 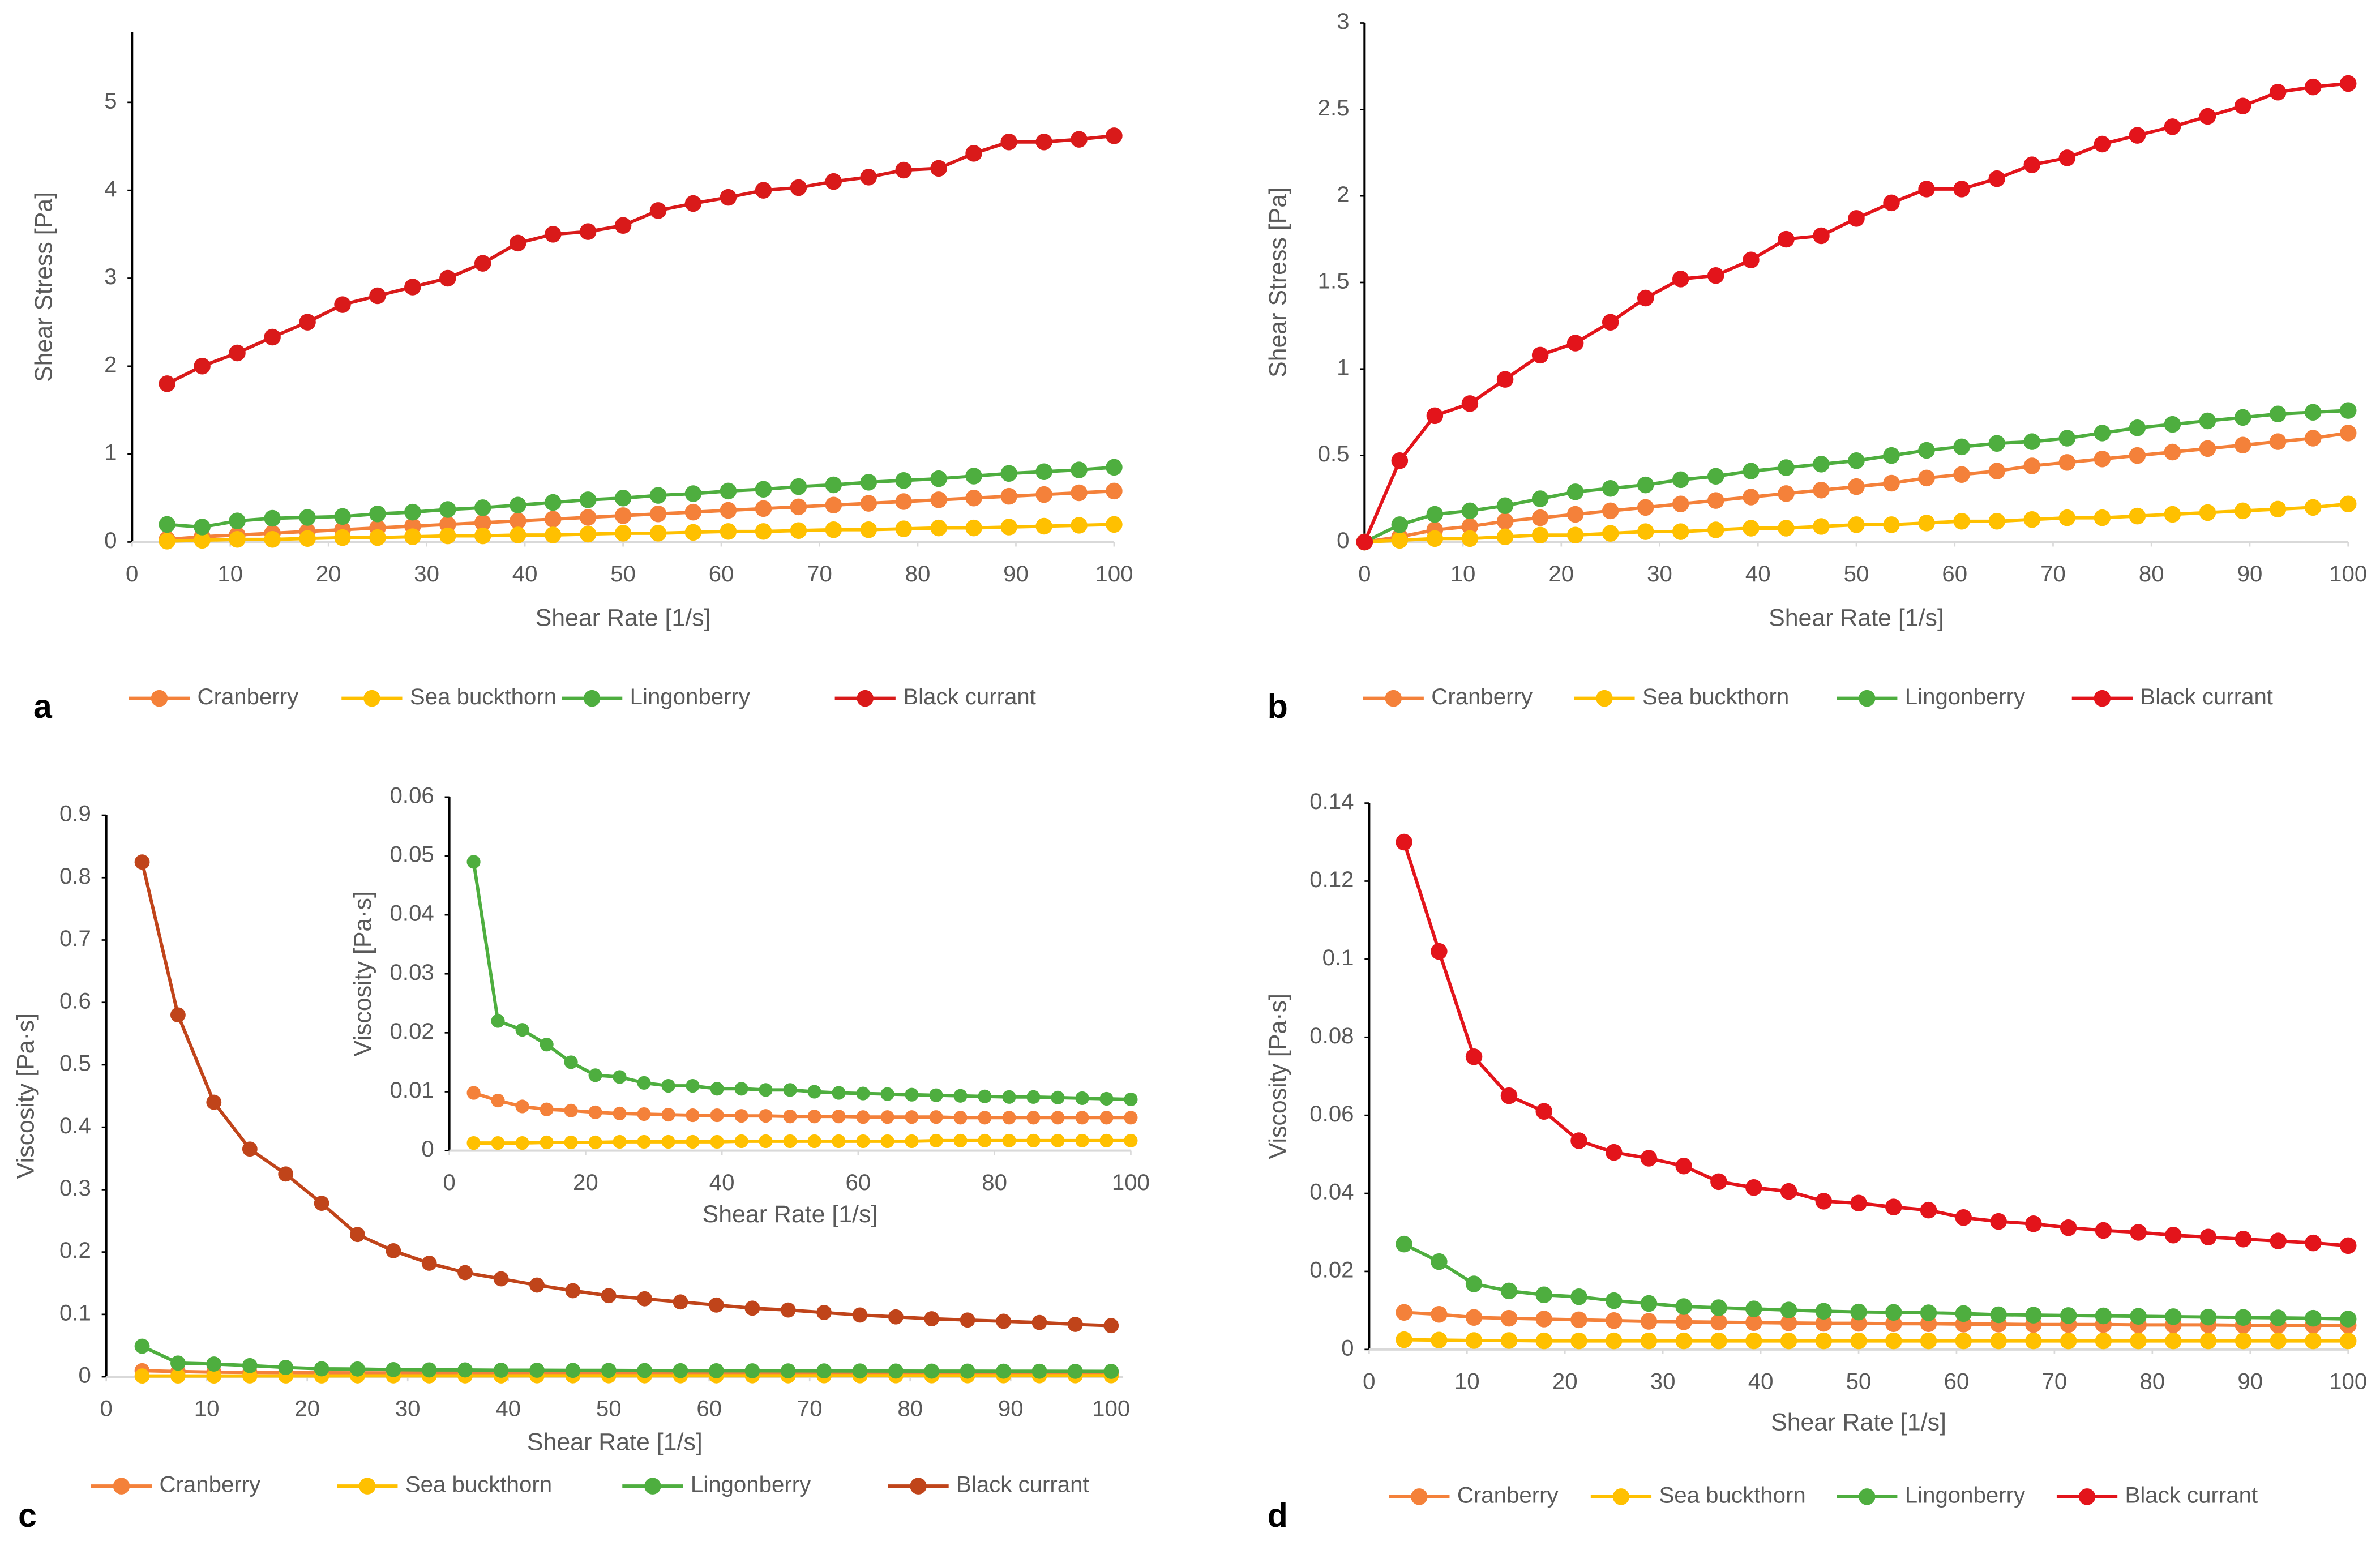 What do you see at coordinates (623, 573) in the screenshot?
I see `x-tick-label: 50` at bounding box center [623, 573].